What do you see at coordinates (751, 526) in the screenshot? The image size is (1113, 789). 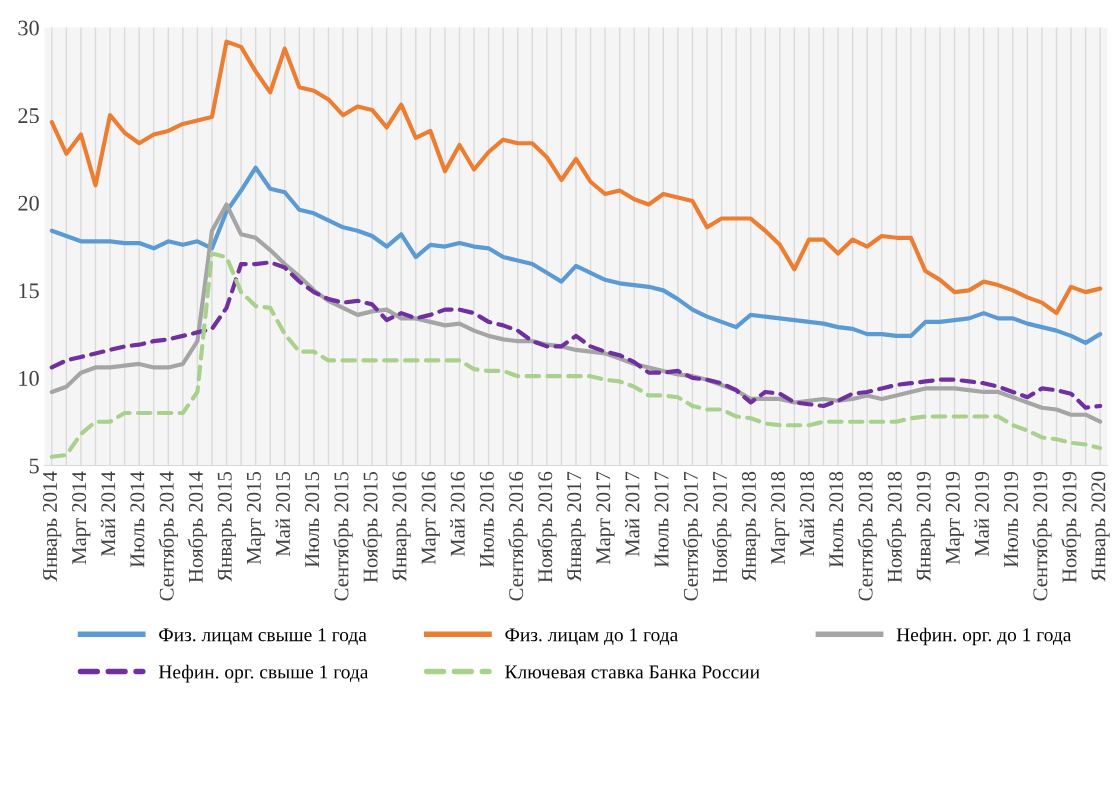 I see `x-tick-label: Январь 2018` at bounding box center [751, 526].